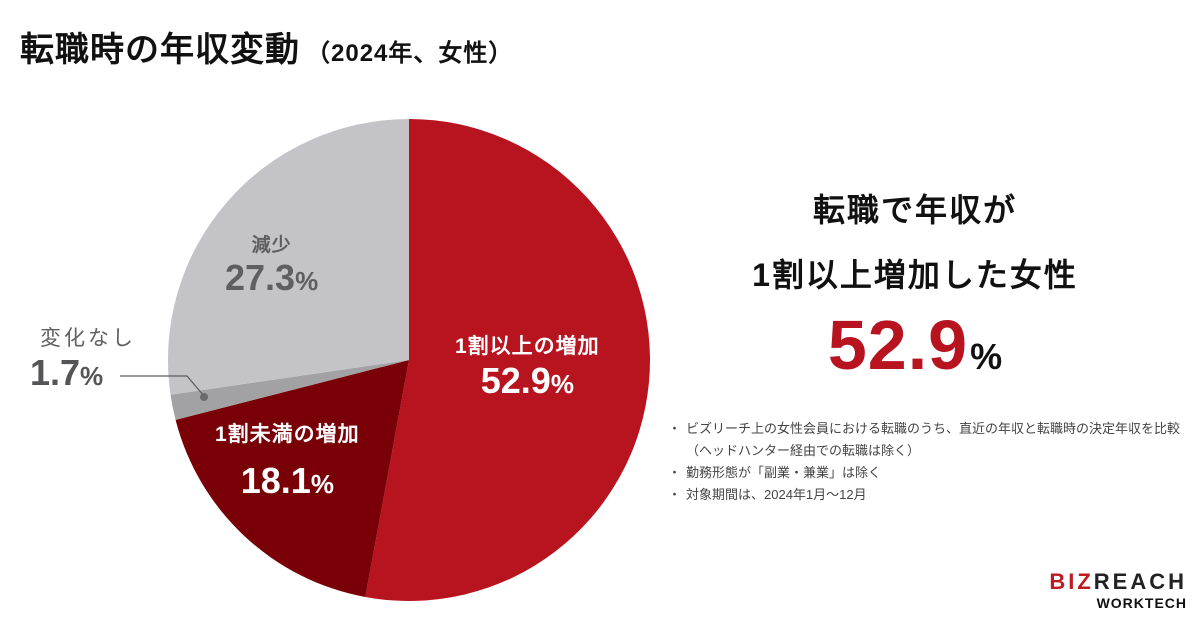 Image resolution: width=1200 pixels, height=630 pixels. I want to click on headline-line-1: 転職で年収が, so click(914, 210).